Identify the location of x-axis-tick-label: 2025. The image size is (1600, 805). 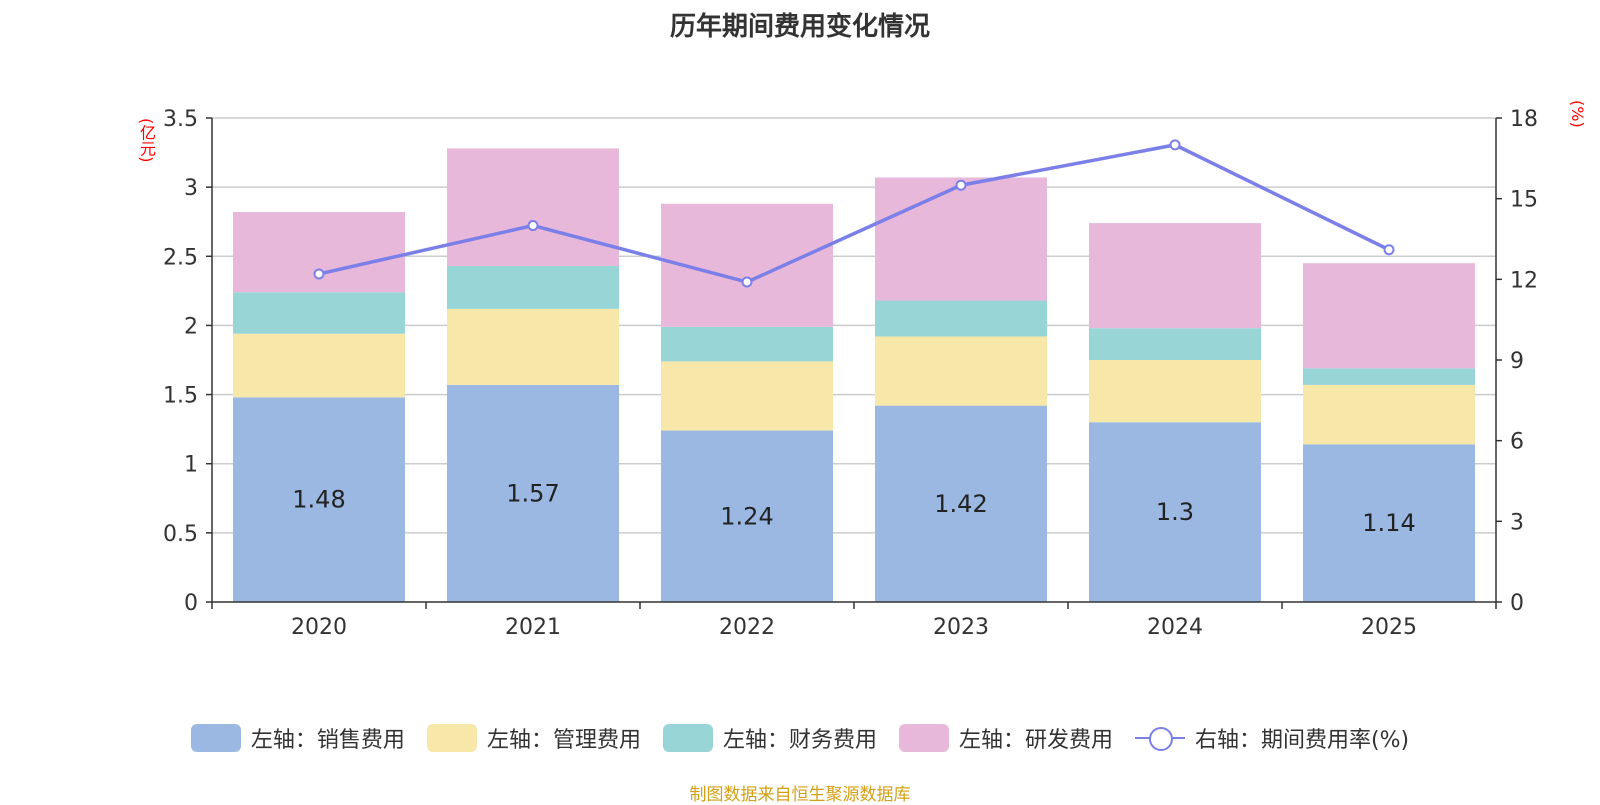
(1389, 627).